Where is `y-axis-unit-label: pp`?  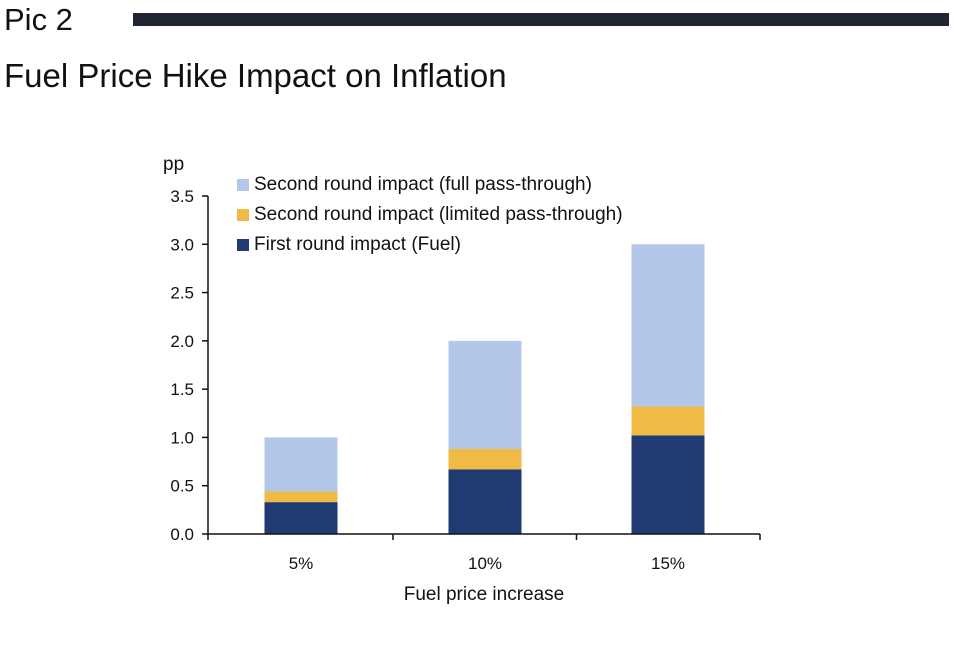 y-axis-unit-label: pp is located at coordinates (173, 164).